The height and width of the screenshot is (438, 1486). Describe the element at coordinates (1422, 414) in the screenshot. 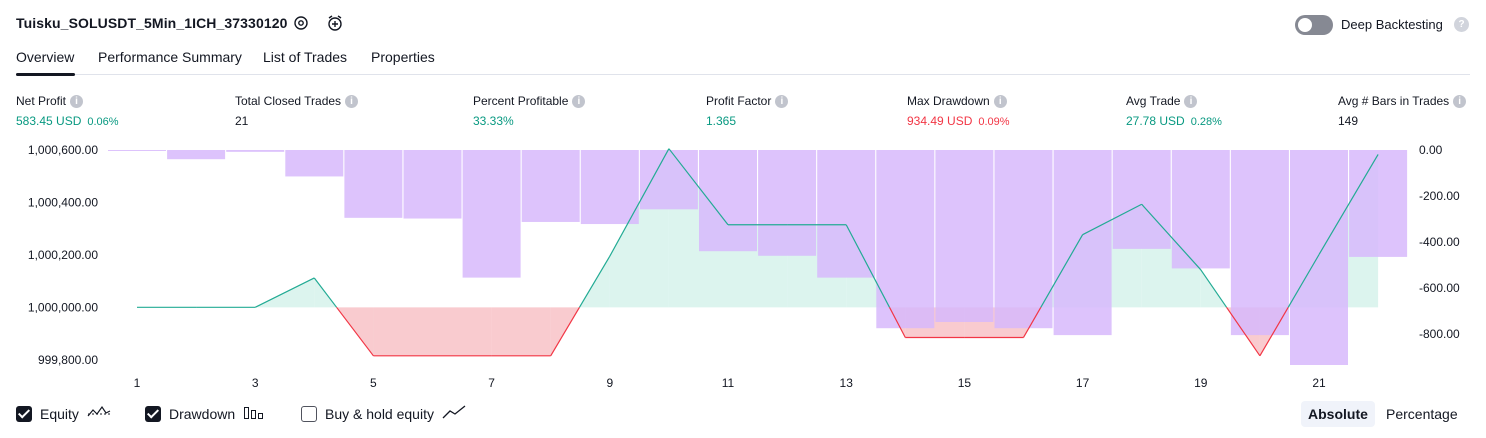

I see `percentage-button: Percentage` at that location.